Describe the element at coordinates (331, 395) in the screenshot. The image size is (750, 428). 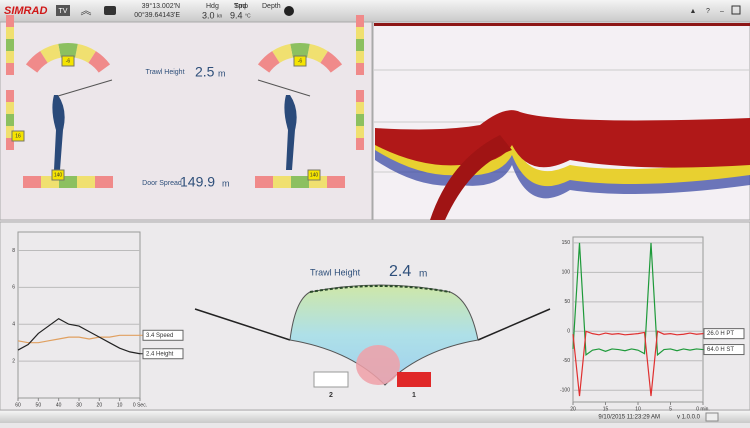
I see `button-label: 2` at that location.